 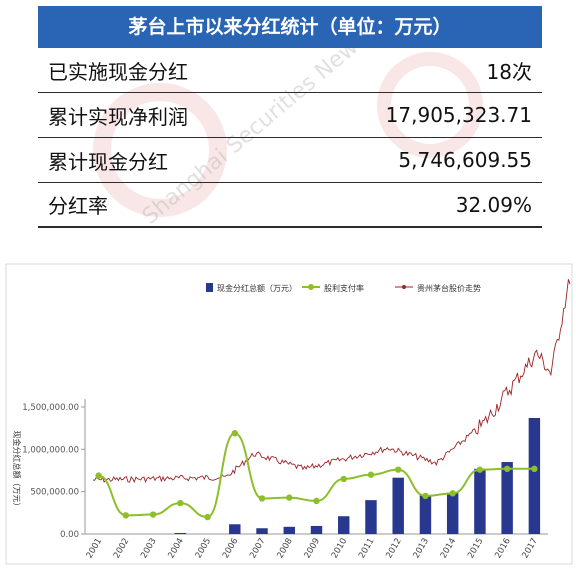 What do you see at coordinates (203, 549) in the screenshot?
I see `x-tick-label: 2005` at bounding box center [203, 549].